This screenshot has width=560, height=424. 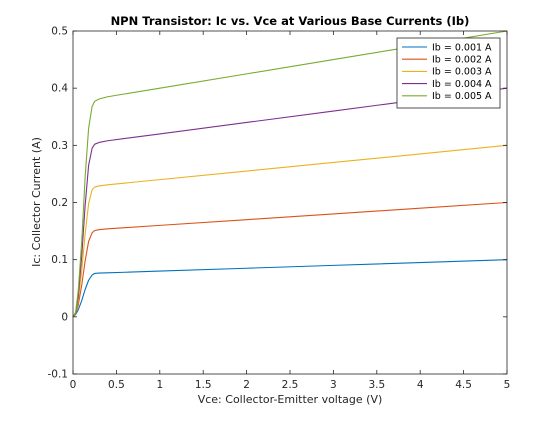 I want to click on y-tick-label: 0, so click(x=64, y=317).